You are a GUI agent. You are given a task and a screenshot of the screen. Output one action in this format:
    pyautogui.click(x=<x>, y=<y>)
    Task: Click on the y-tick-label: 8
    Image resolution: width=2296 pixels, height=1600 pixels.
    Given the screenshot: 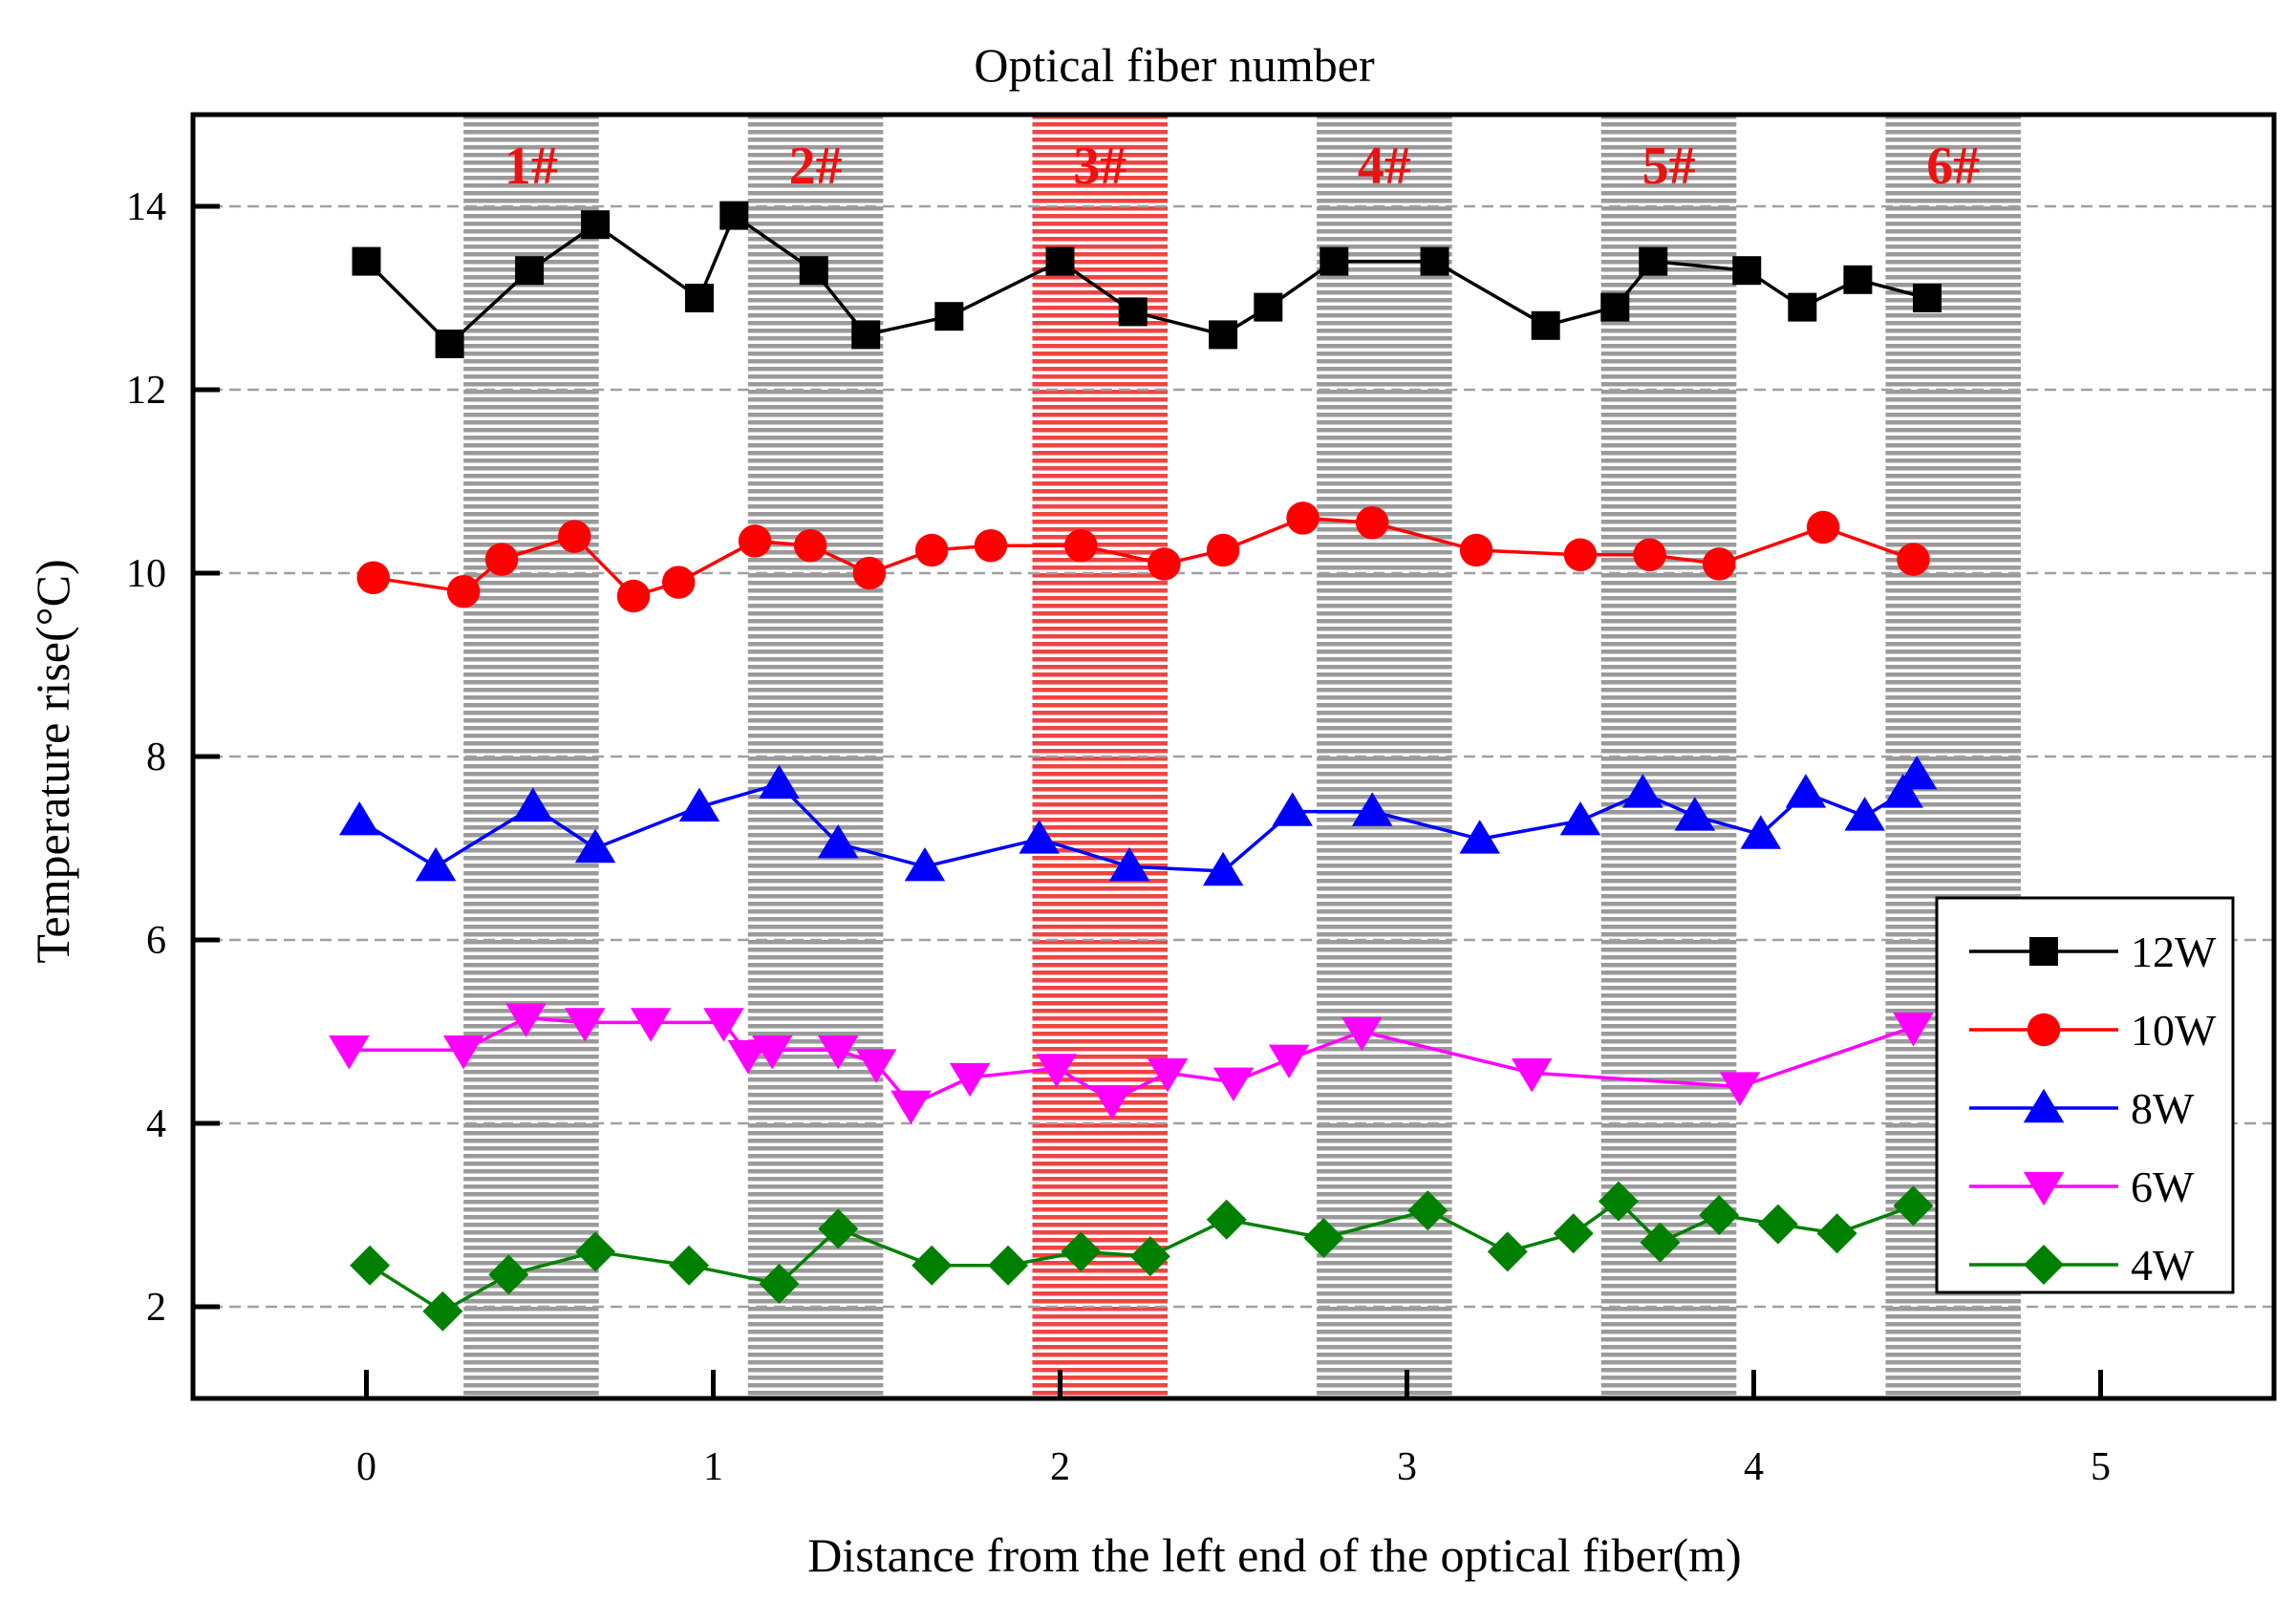 What is the action you would take?
    pyautogui.click(x=156, y=757)
    